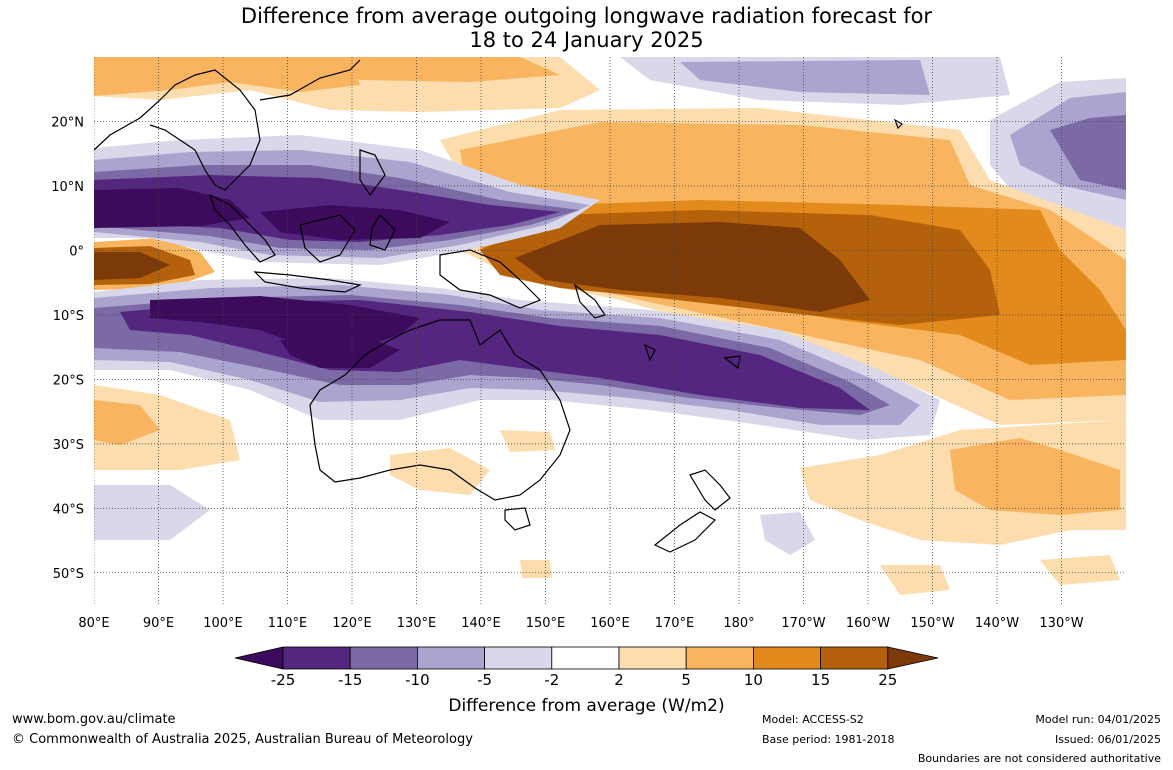  Describe the element at coordinates (586, 40) in the screenshot. I see `title-line-2: 18 to 24 January 2025` at that location.